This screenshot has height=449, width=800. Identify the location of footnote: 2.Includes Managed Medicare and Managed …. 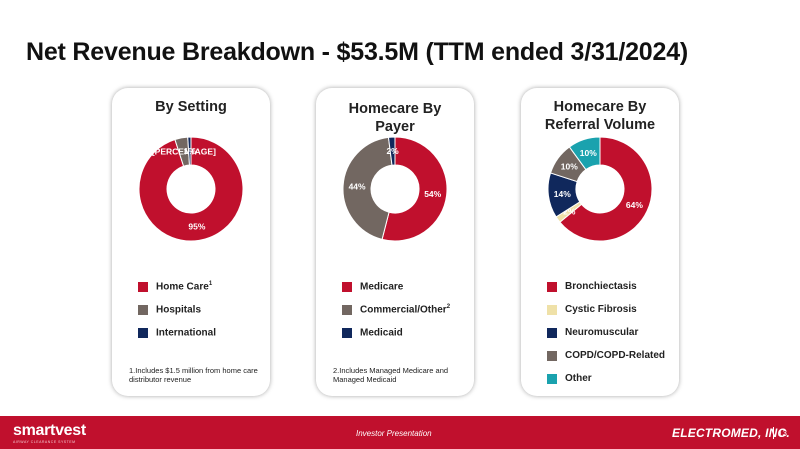
(391, 375).